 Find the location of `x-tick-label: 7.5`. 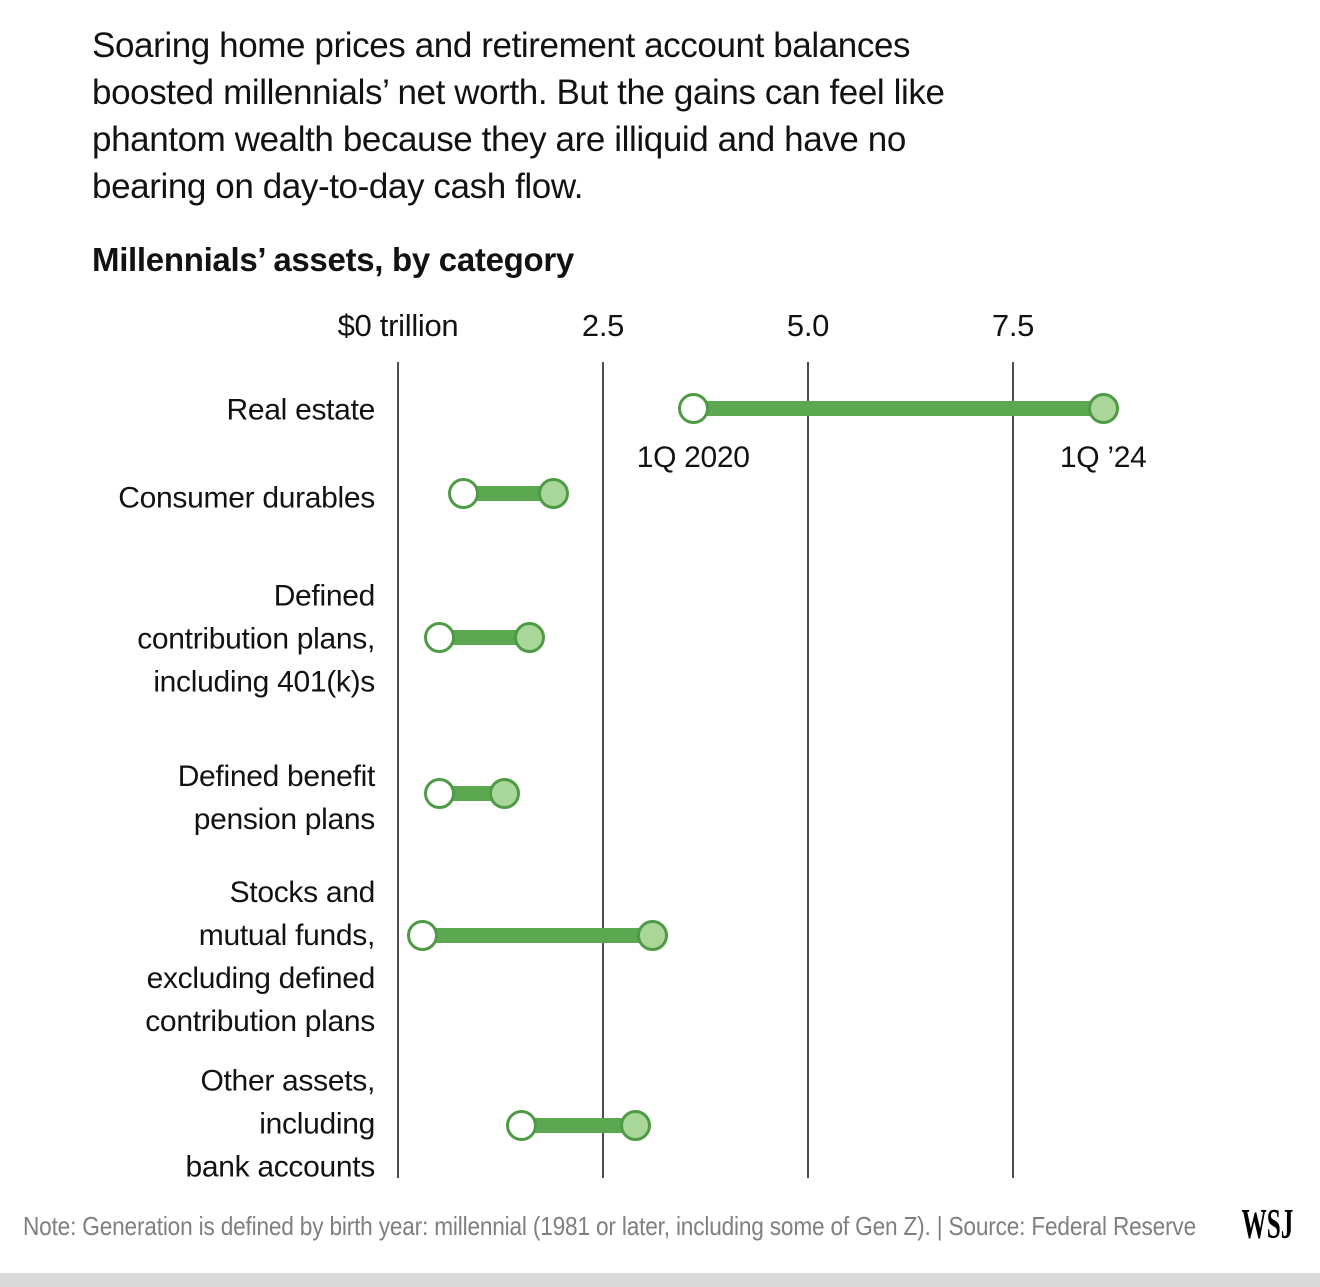

x-tick-label: 7.5 is located at coordinates (1013, 325).